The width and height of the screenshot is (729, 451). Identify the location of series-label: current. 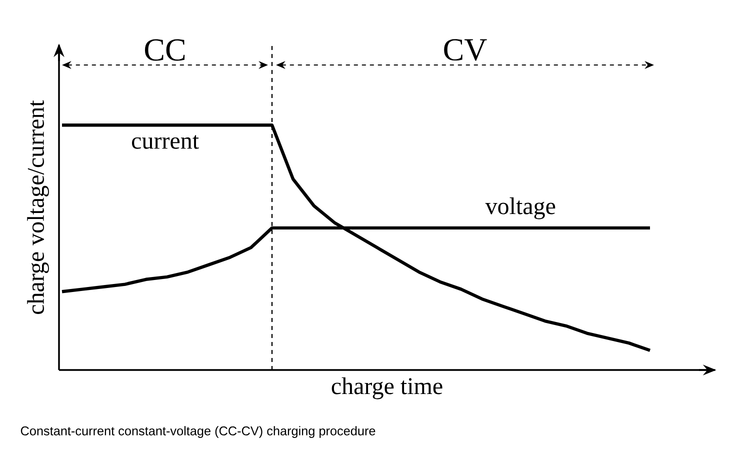
(165, 142).